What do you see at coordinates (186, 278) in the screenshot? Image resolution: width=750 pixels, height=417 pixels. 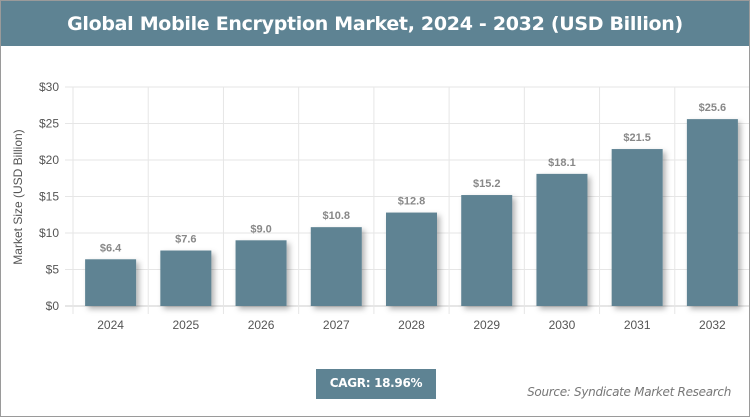 I see `bar-2025` at bounding box center [186, 278].